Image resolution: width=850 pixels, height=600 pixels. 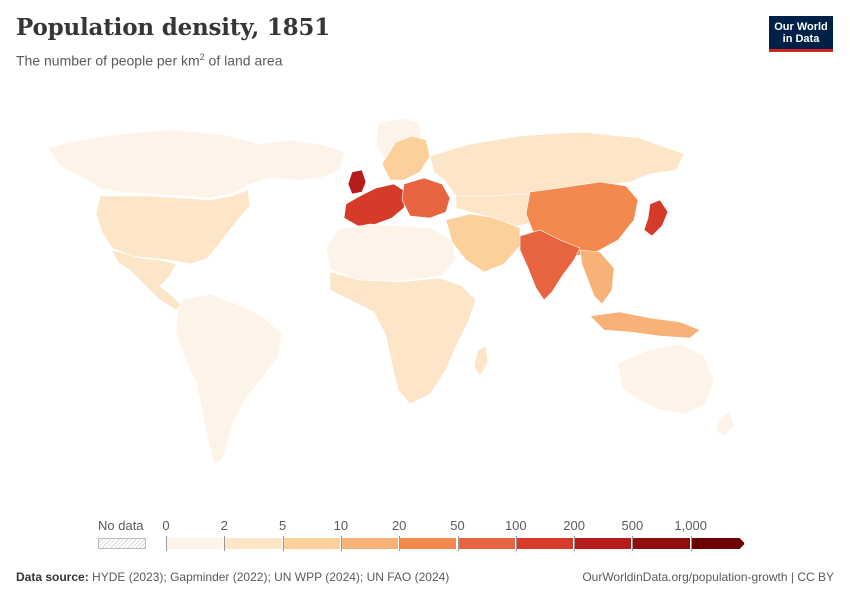 I want to click on data-source-label: Data source:, so click(x=52, y=577).